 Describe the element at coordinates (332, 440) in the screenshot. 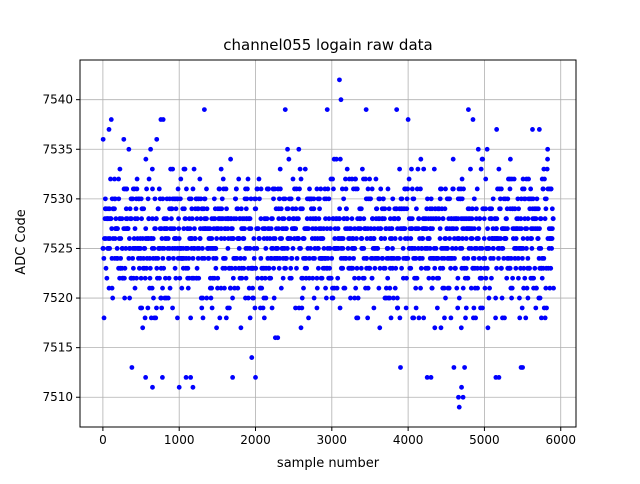

I see `x-tick-label: 3000` at that location.